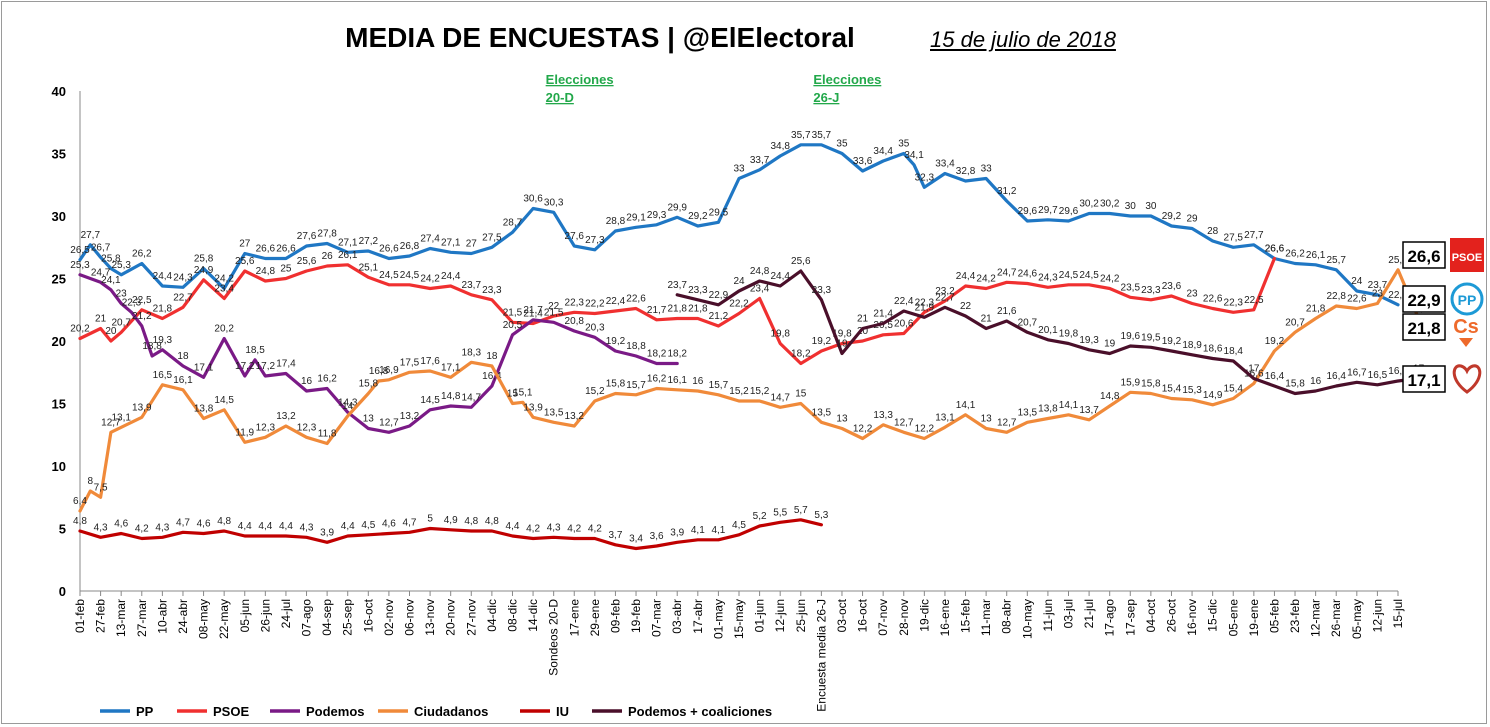 This screenshot has width=1490, height=727. Describe the element at coordinates (1398, 371) in the screenshot. I see `data-label: 16,8` at that location.